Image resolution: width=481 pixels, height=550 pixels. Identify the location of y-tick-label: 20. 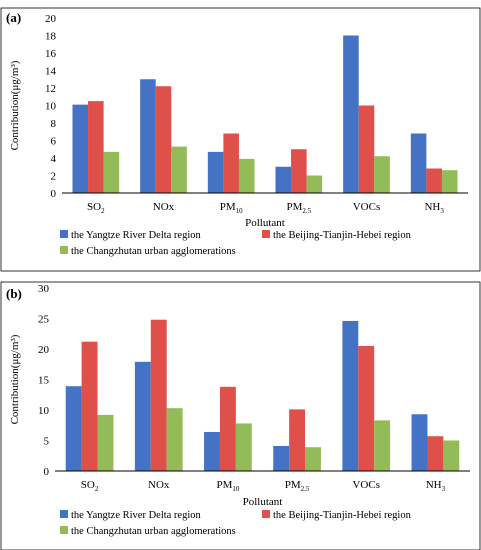
(51, 19).